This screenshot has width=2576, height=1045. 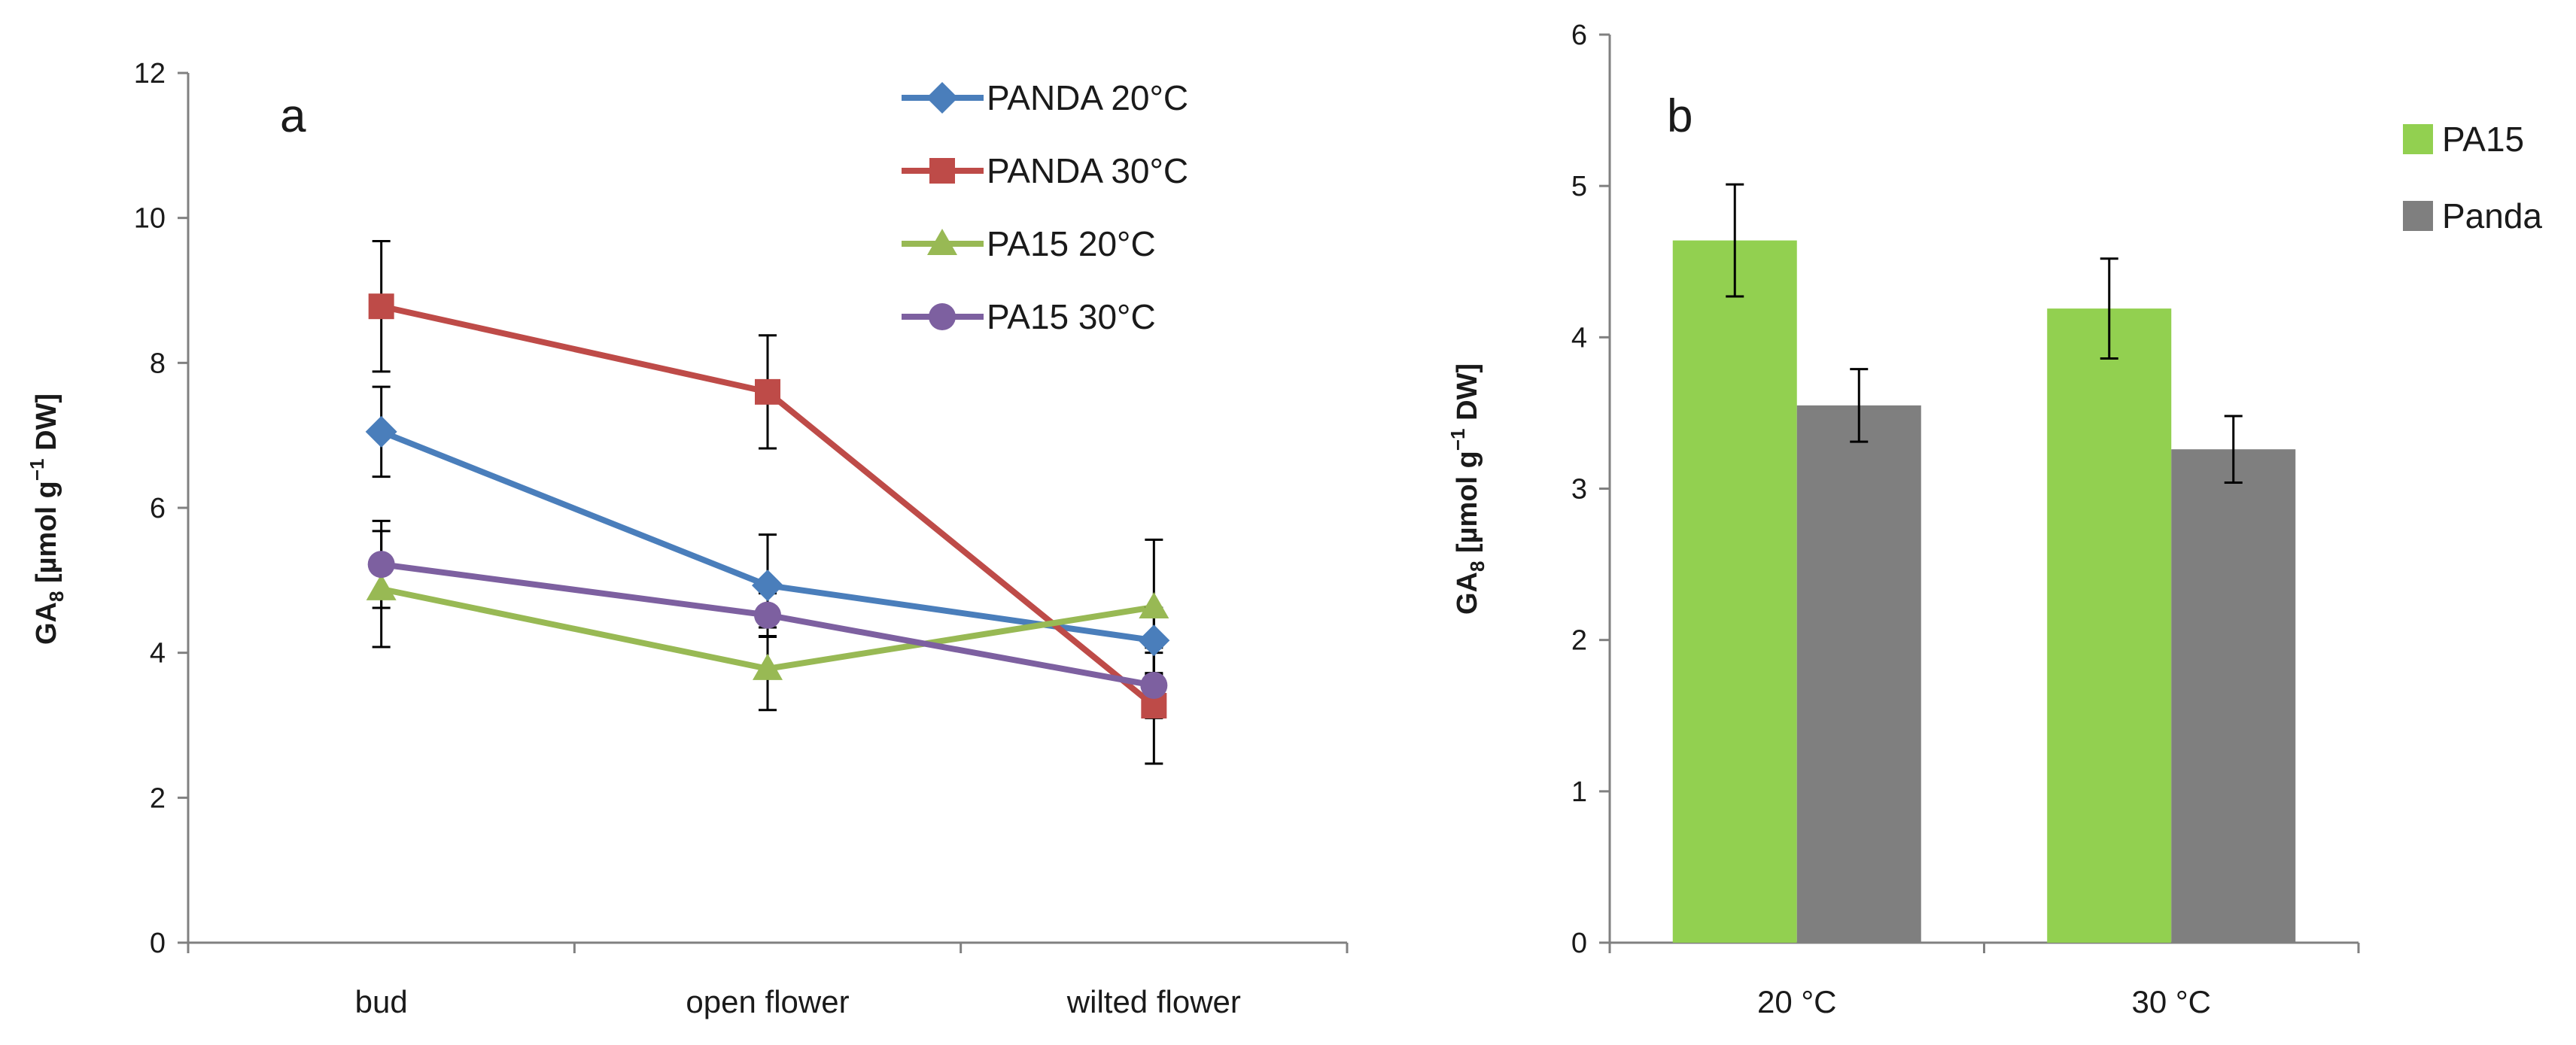 I want to click on y-axis-label-b: GA8 [µmol g−1 DW], so click(x=1467, y=489).